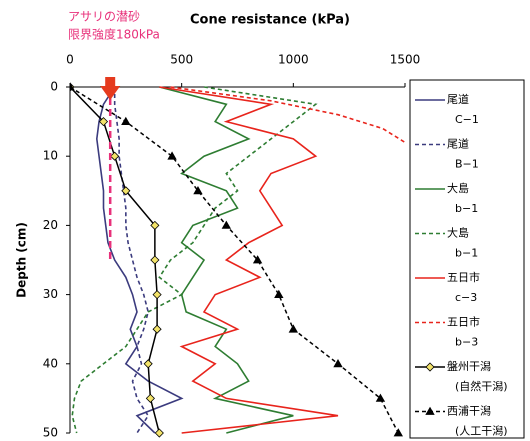 Image resolution: width=530 pixels, height=441 pixels. I want to click on annotation-text: アサリの潜砂, so click(104, 17).